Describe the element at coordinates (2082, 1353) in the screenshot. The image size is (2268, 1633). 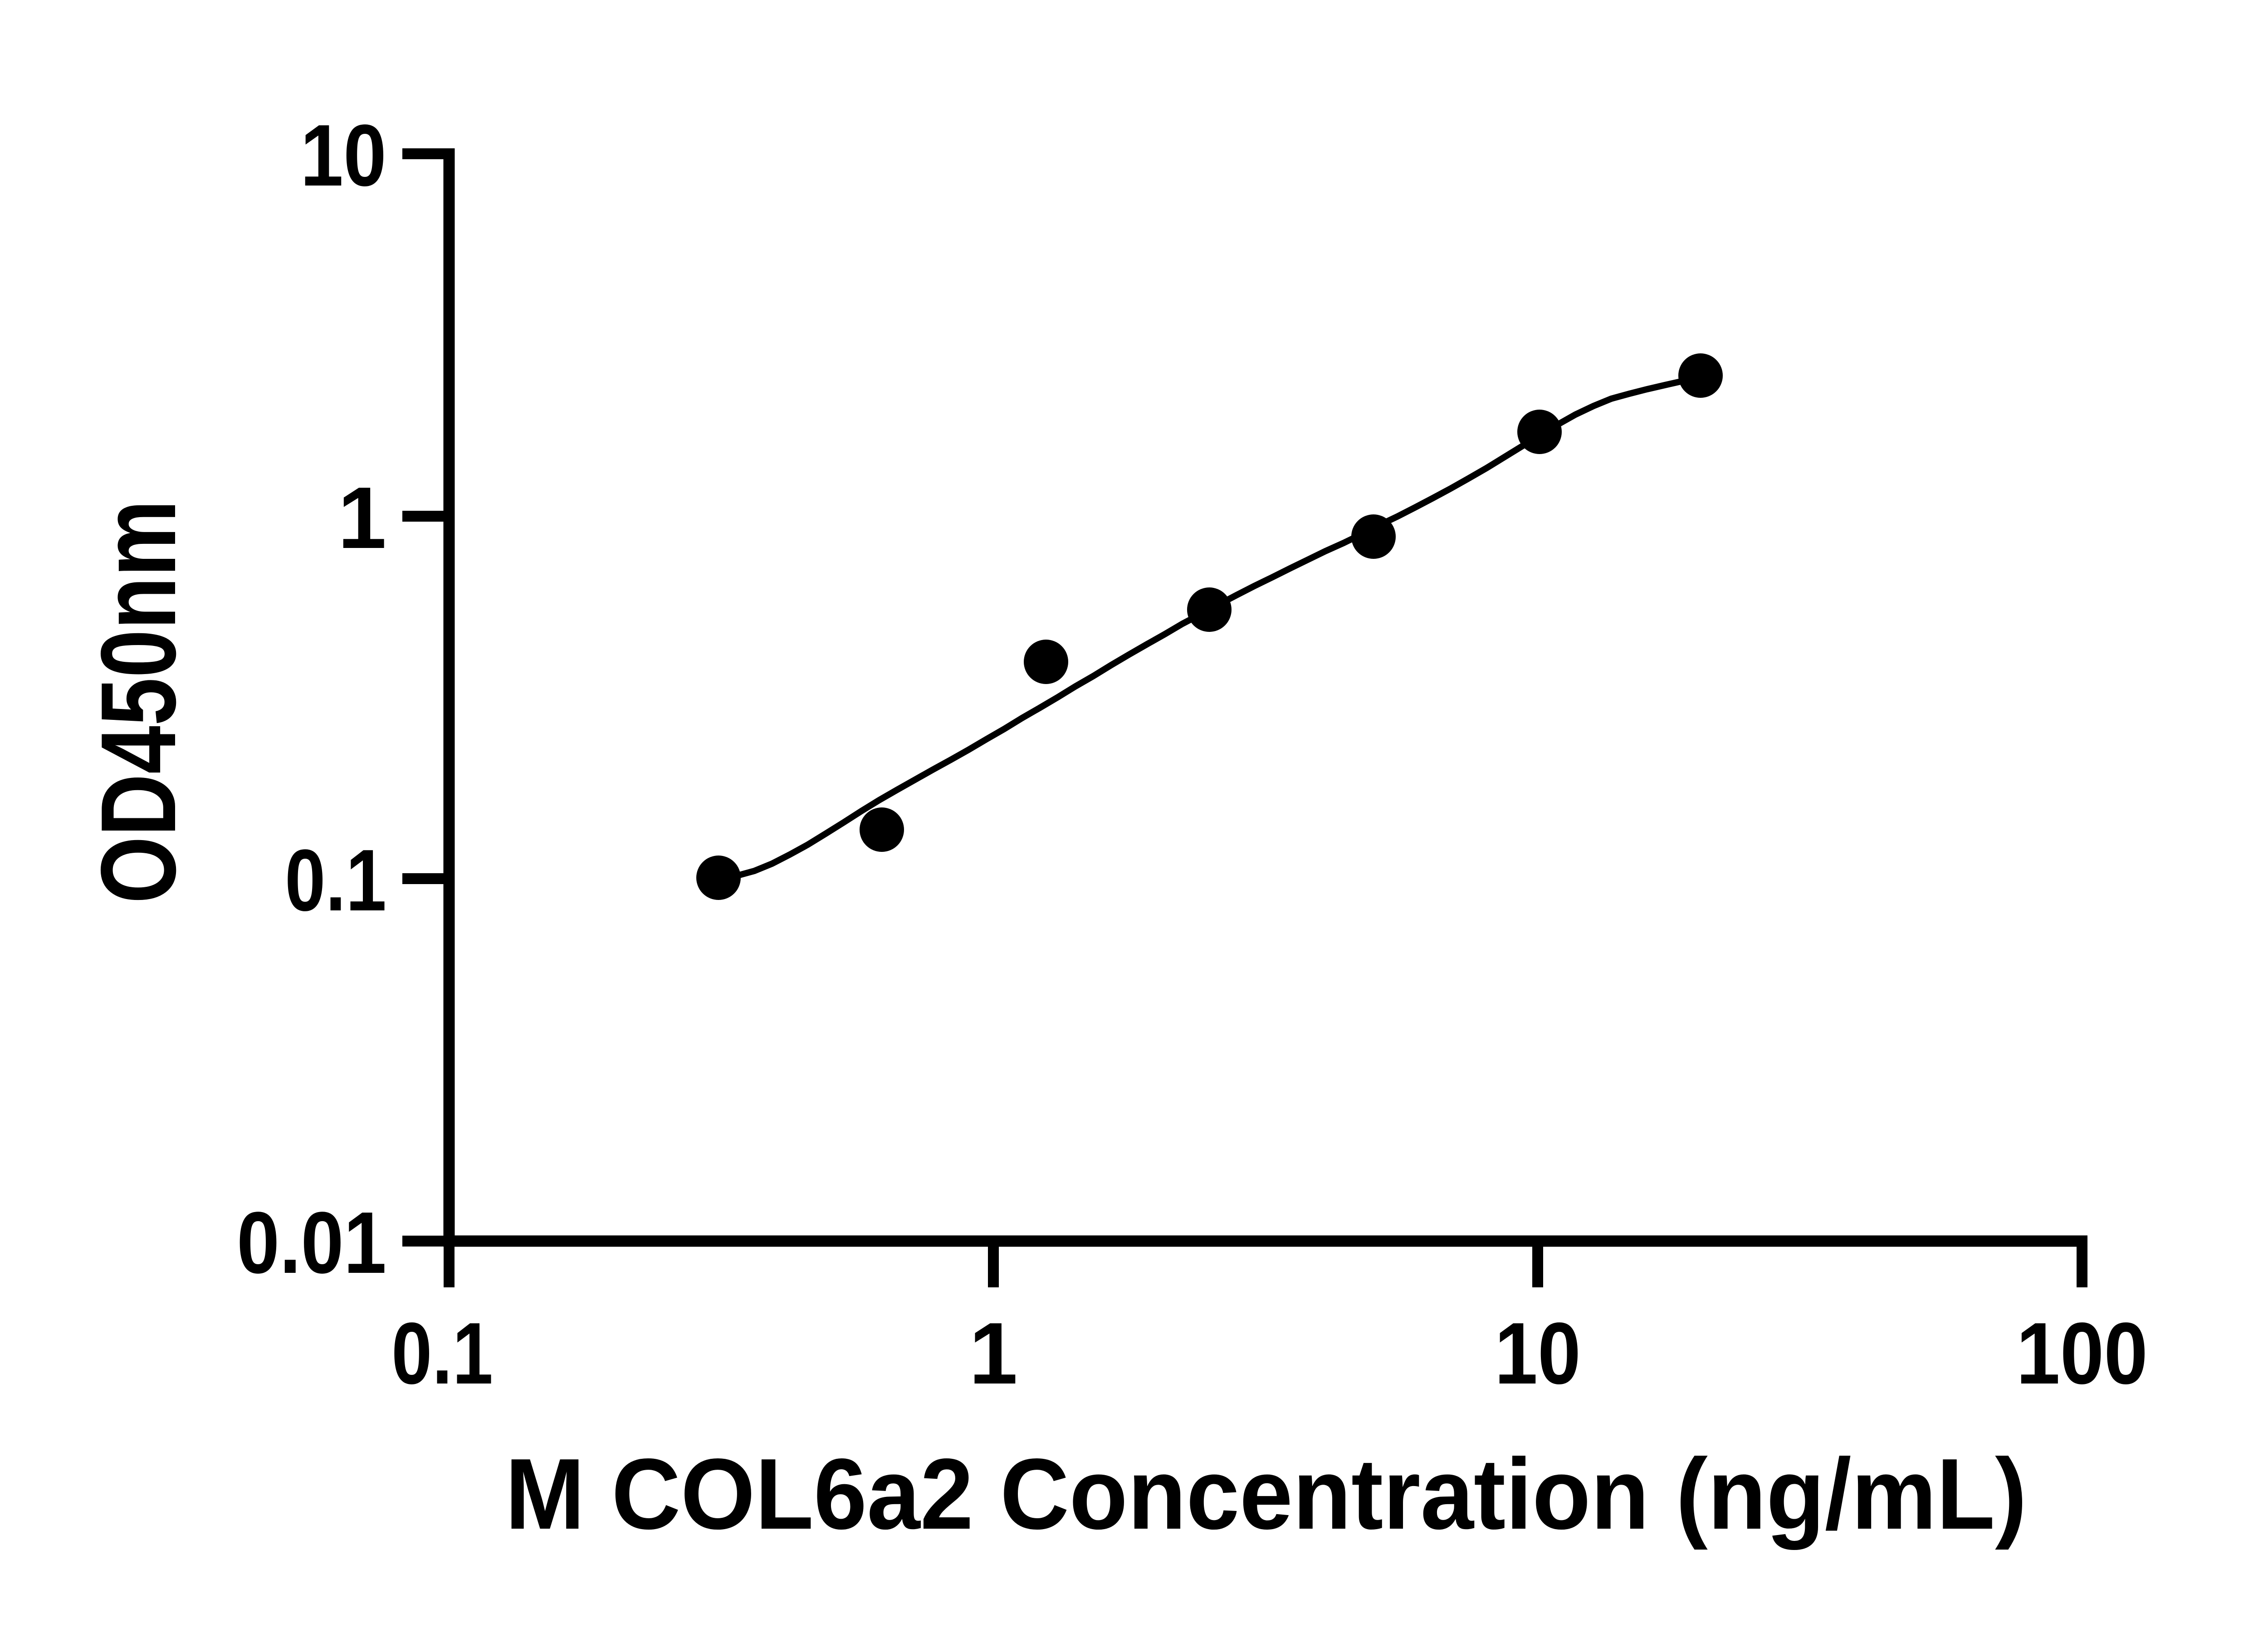
I see `svg-text: 100` at that location.